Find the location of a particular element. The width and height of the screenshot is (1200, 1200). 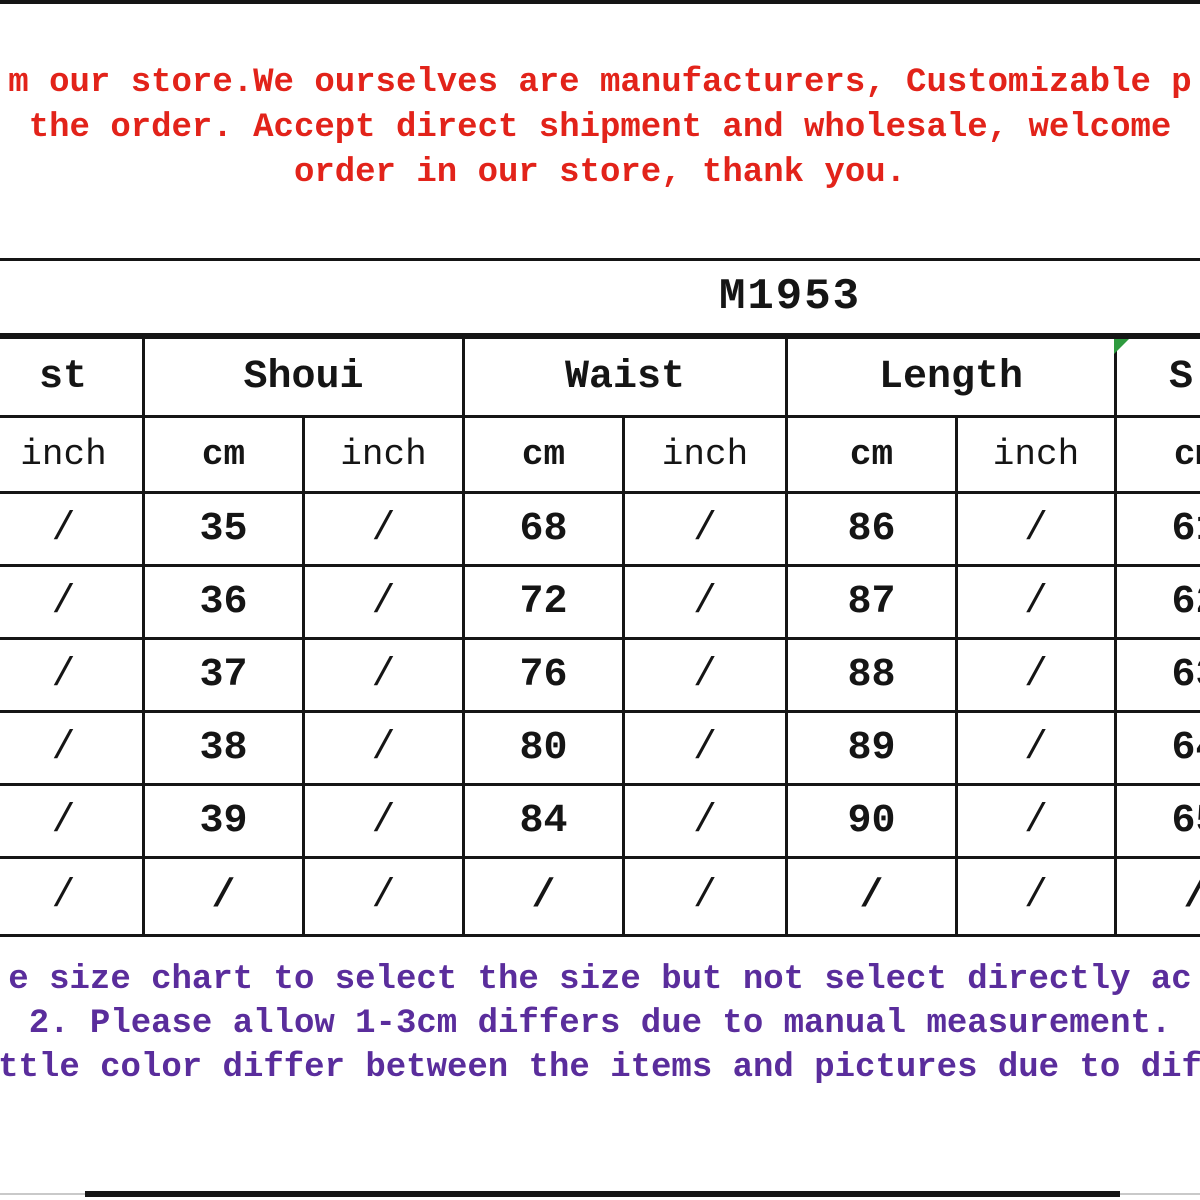

table-row: / 37 / 76 / 88 / 63 is located at coordinates (600, 675).